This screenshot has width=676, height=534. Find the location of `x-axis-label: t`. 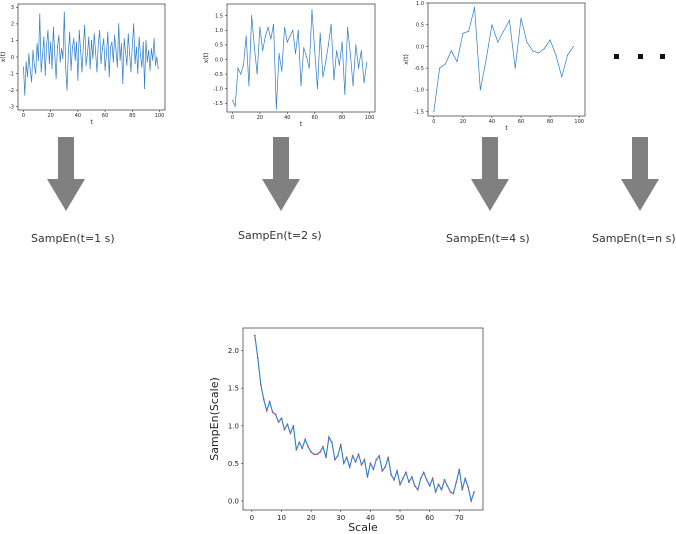

x-axis-label: t is located at coordinates (506, 128).